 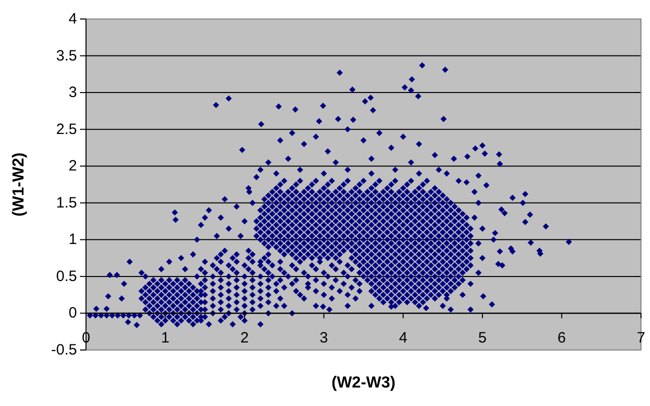 What do you see at coordinates (72, 313) in the screenshot?
I see `y-tick-label: 0` at bounding box center [72, 313].